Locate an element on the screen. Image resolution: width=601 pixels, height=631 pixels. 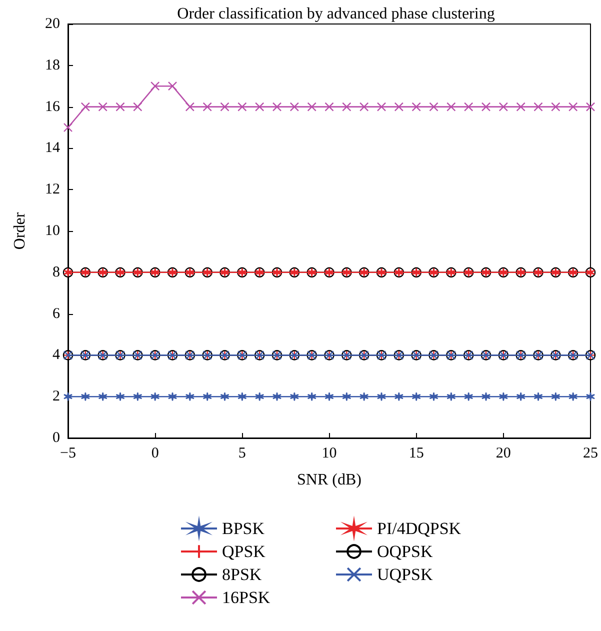
y-tick-label: 0 is located at coordinates (56, 438).